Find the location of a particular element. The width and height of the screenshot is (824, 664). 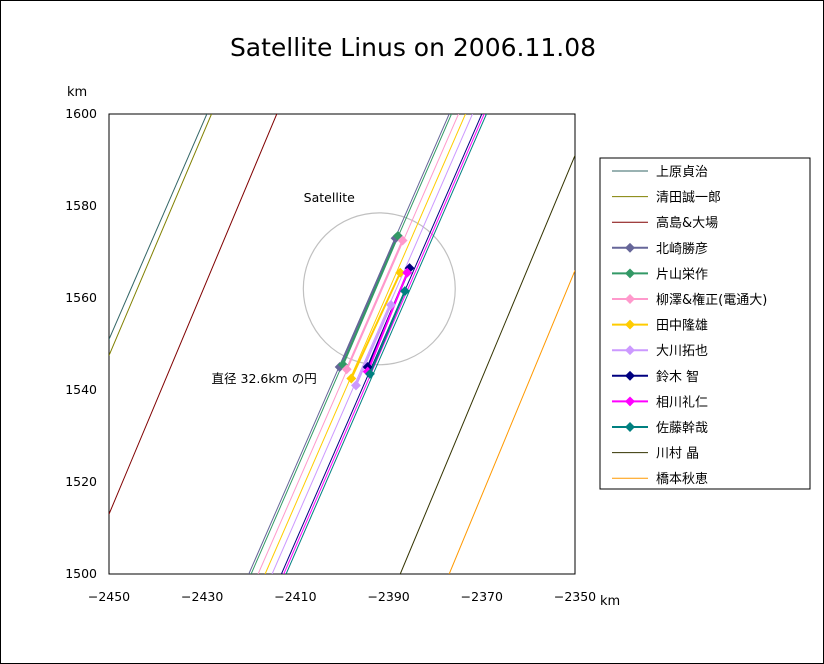

legend-box is located at coordinates (705, 323).